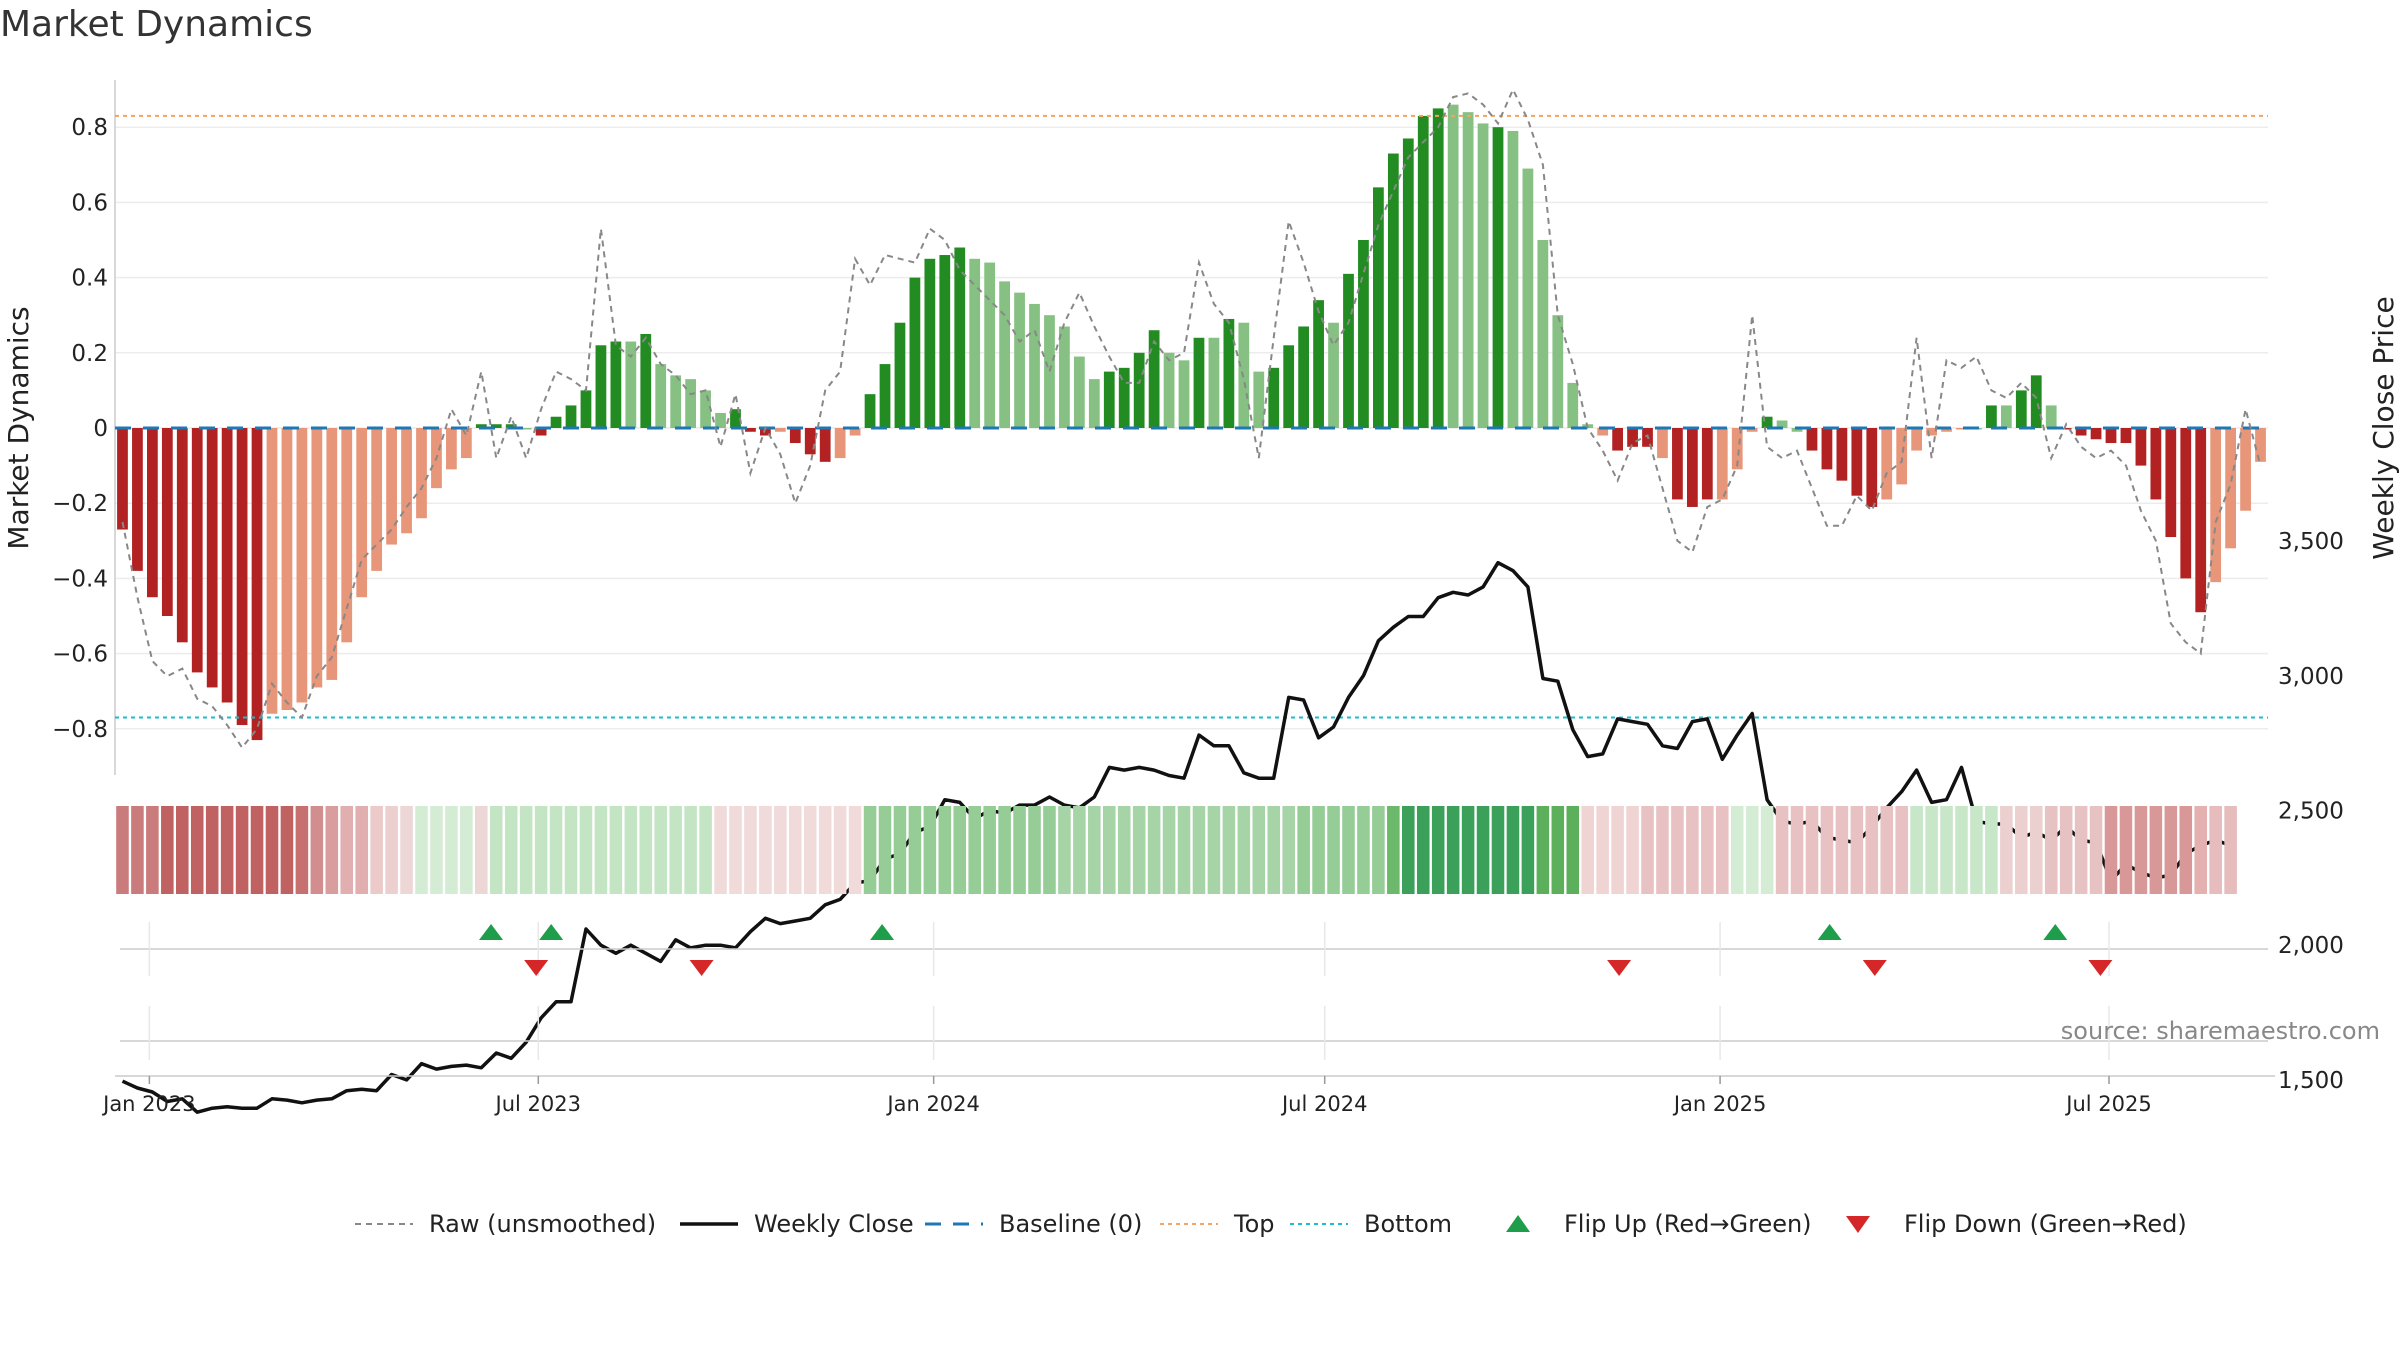 The image size is (2400, 1350). I want to click on legend-label: Flip Up (Red→Green), so click(1688, 1224).